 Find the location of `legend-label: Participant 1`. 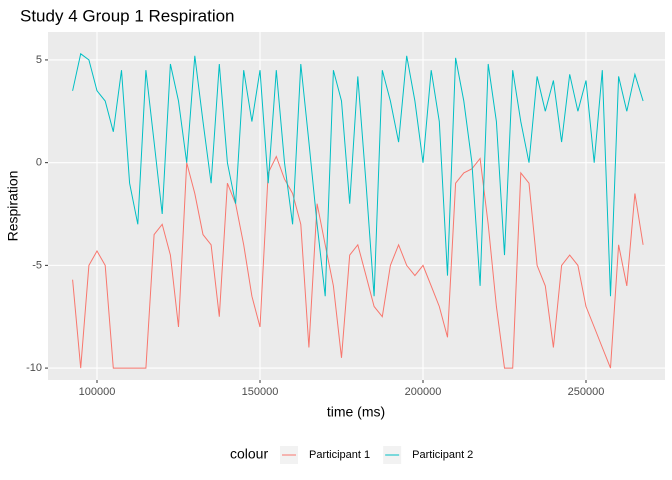

legend-label: Participant 1 is located at coordinates (339, 455).